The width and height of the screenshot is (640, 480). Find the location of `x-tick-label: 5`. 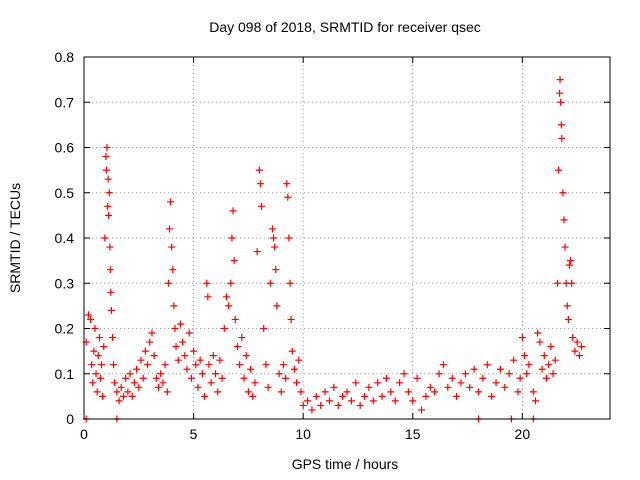

x-tick-label: 5 is located at coordinates (194, 434).